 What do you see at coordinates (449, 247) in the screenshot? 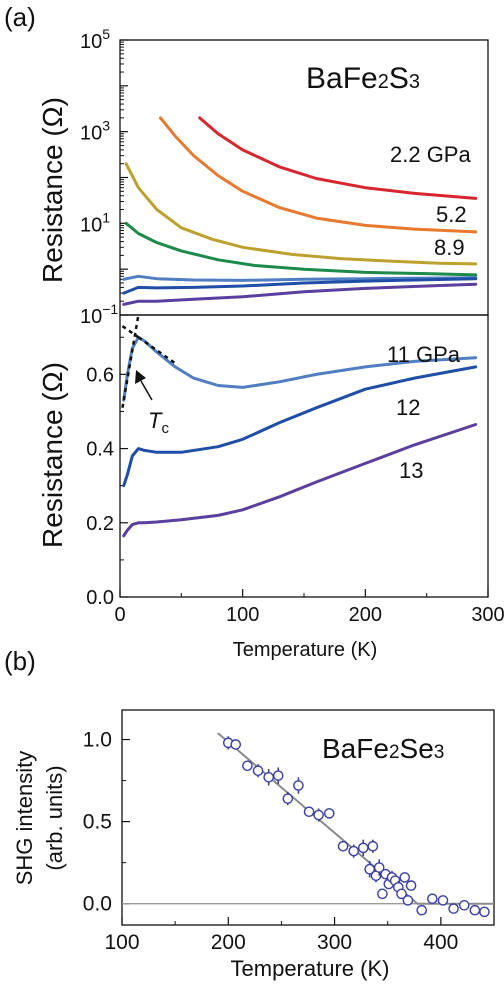
I see `label-8-9: 8.9` at bounding box center [449, 247].